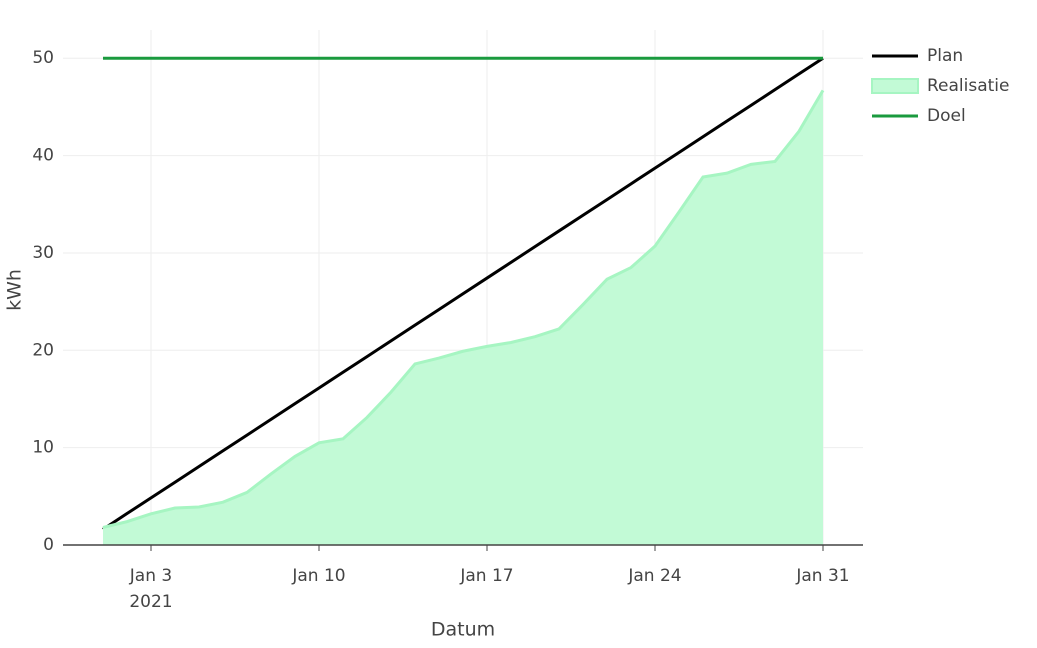 Image resolution: width=1037 pixels, height=648 pixels. I want to click on y-tick-label: 50, so click(43, 58).